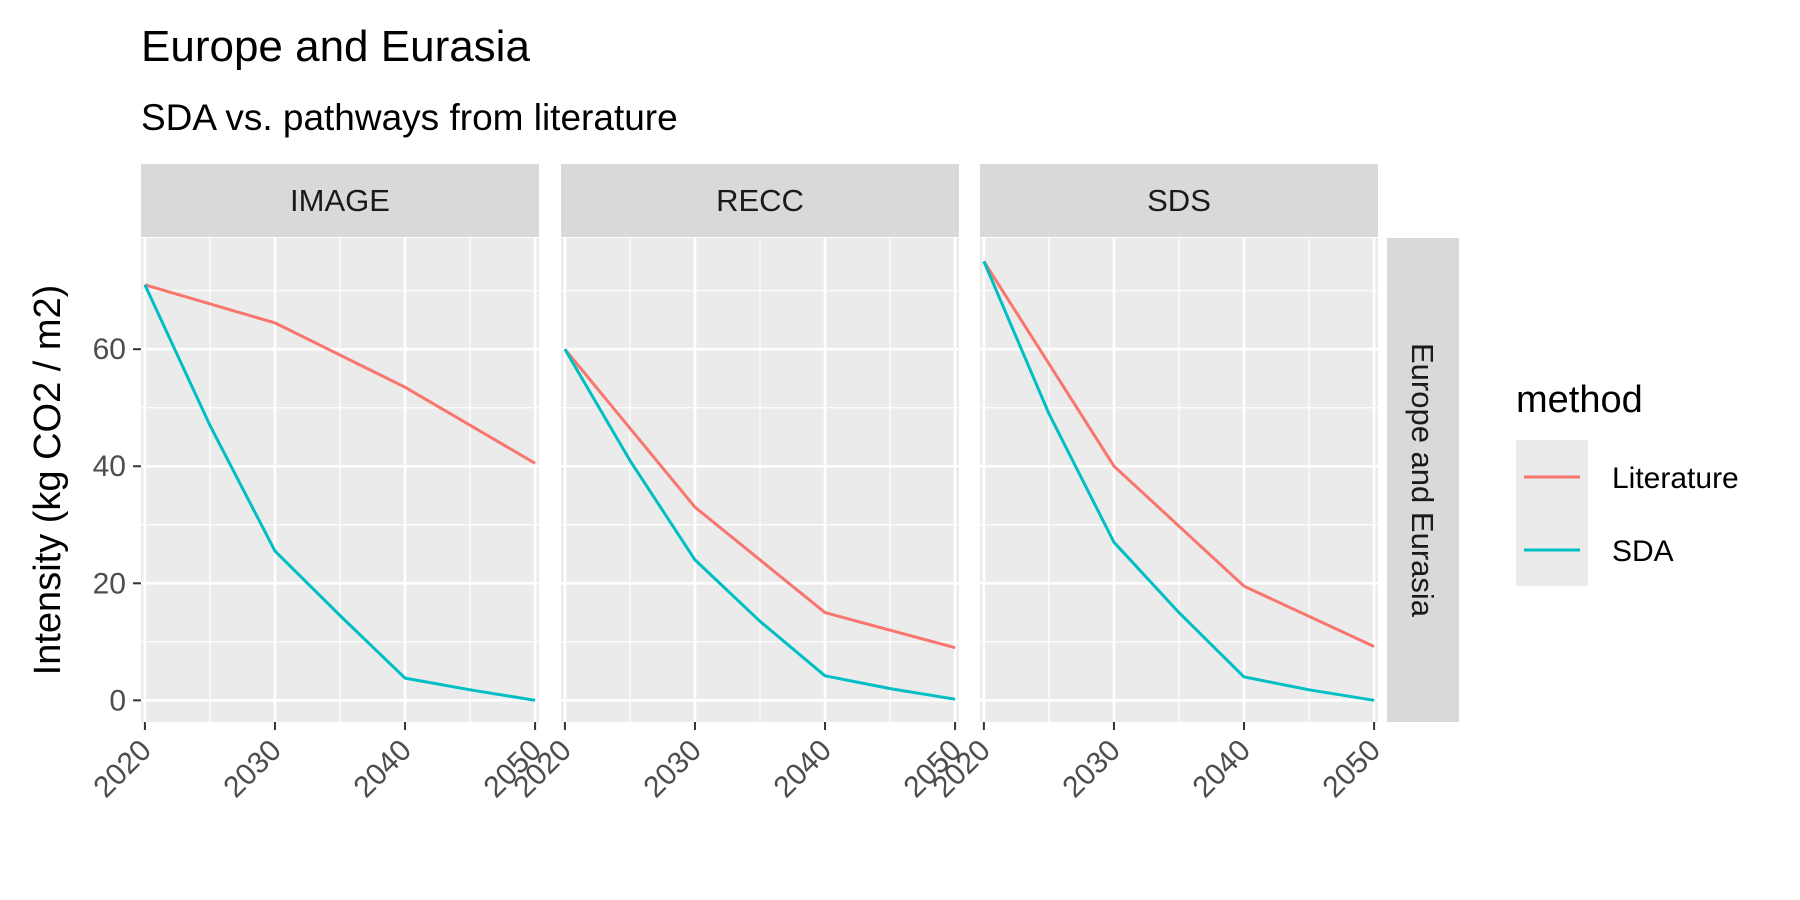  Describe the element at coordinates (335, 46) in the screenshot. I see `chart-title: Europe and Eurasia` at that location.